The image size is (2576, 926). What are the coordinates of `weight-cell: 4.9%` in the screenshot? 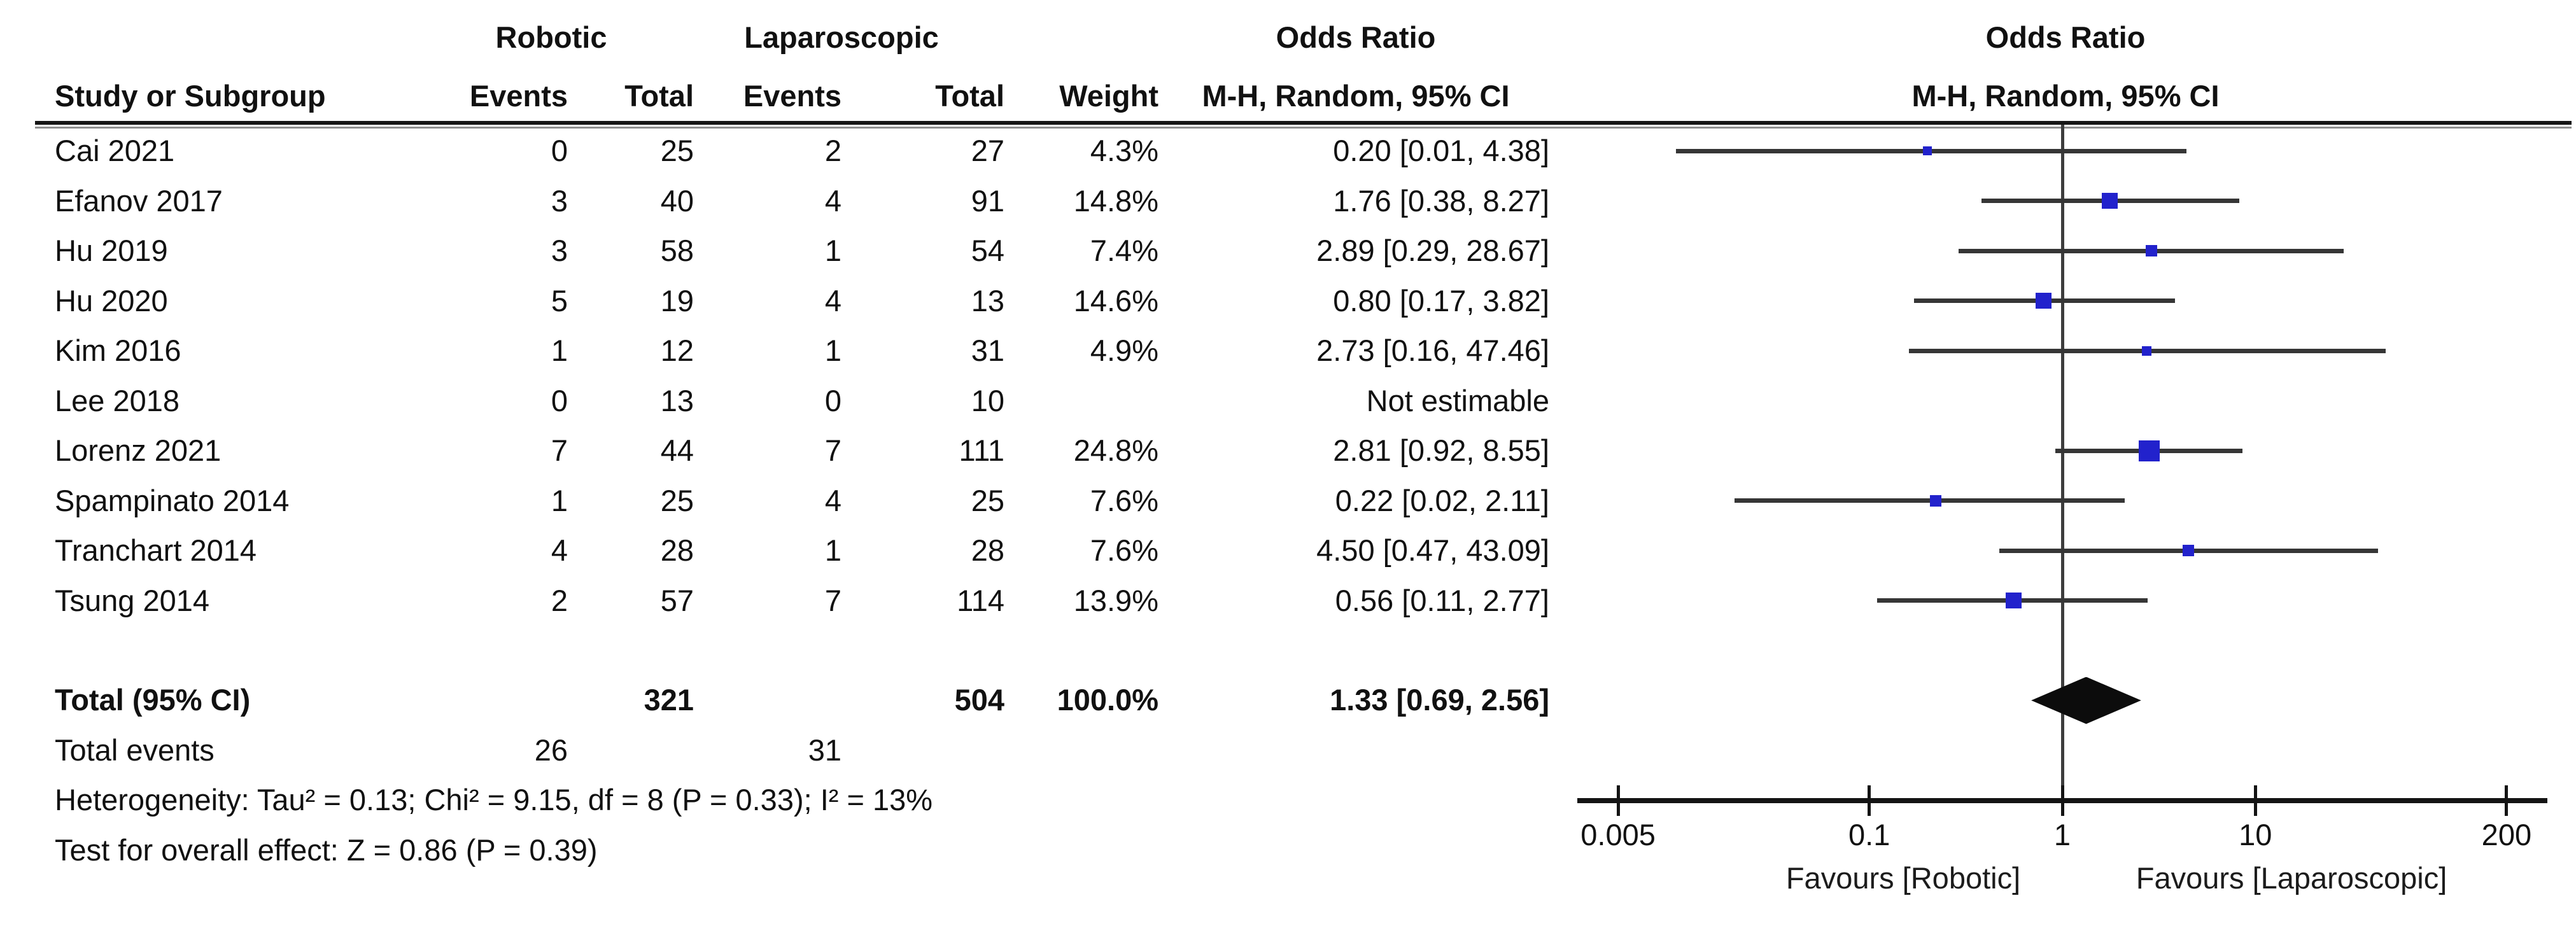 It's located at (1124, 350).